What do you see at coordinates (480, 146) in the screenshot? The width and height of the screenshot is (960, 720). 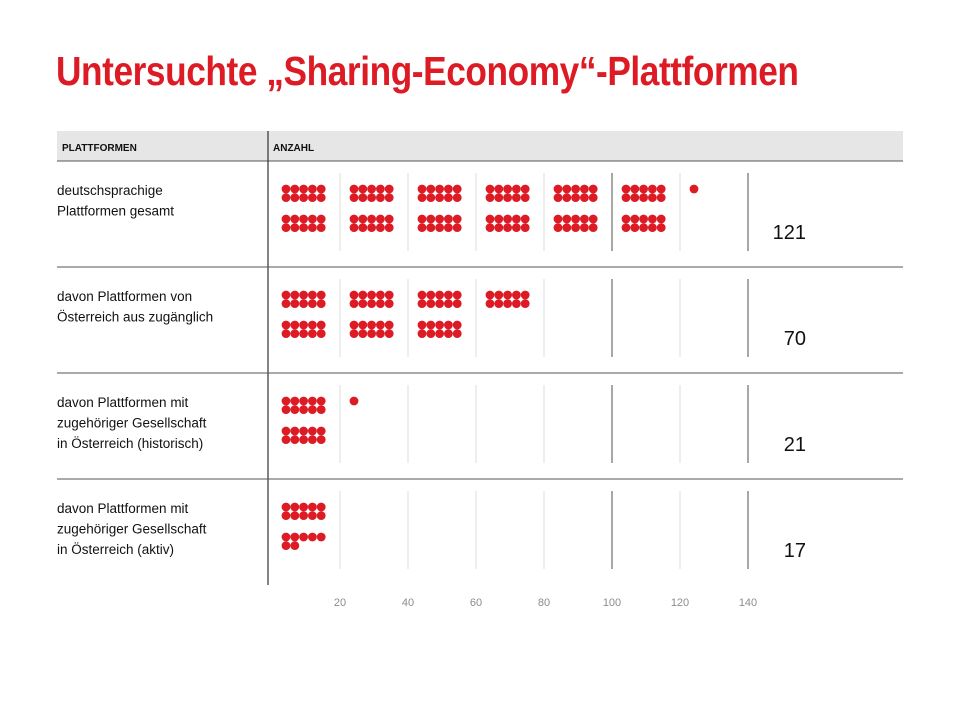 I see `header-band` at bounding box center [480, 146].